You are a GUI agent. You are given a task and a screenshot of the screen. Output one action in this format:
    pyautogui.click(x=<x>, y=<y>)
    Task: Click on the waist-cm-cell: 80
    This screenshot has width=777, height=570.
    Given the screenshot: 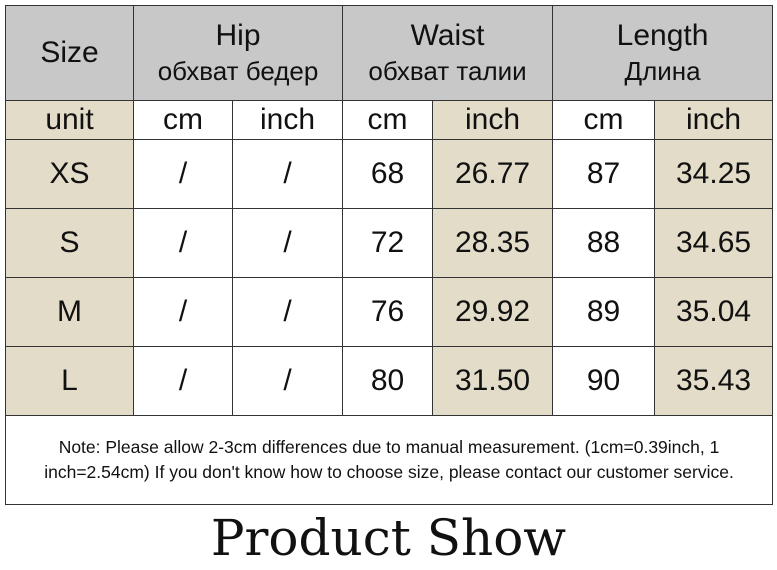 What is the action you would take?
    pyautogui.click(x=388, y=381)
    